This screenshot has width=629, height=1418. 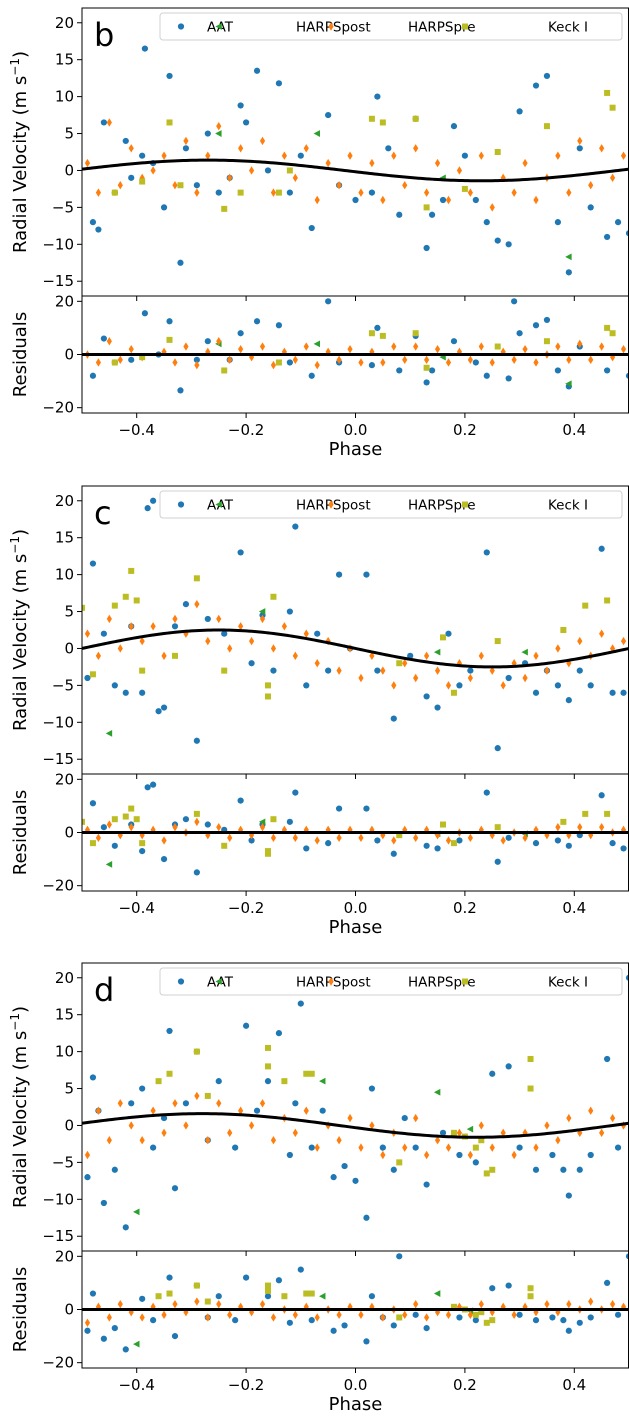 What do you see at coordinates (356, 1404) in the screenshot?
I see `x-axis-label: Phase` at bounding box center [356, 1404].